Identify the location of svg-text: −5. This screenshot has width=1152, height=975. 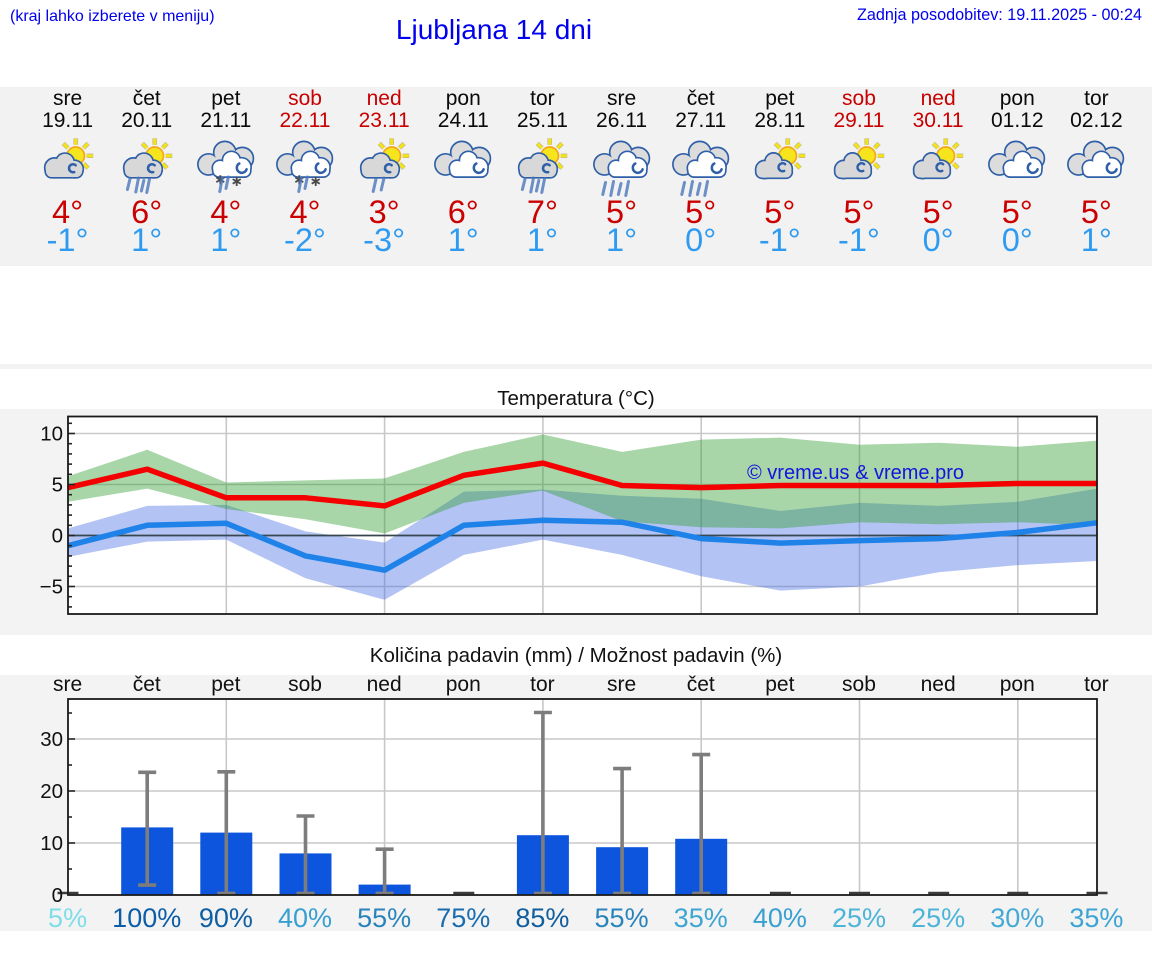
(51, 587).